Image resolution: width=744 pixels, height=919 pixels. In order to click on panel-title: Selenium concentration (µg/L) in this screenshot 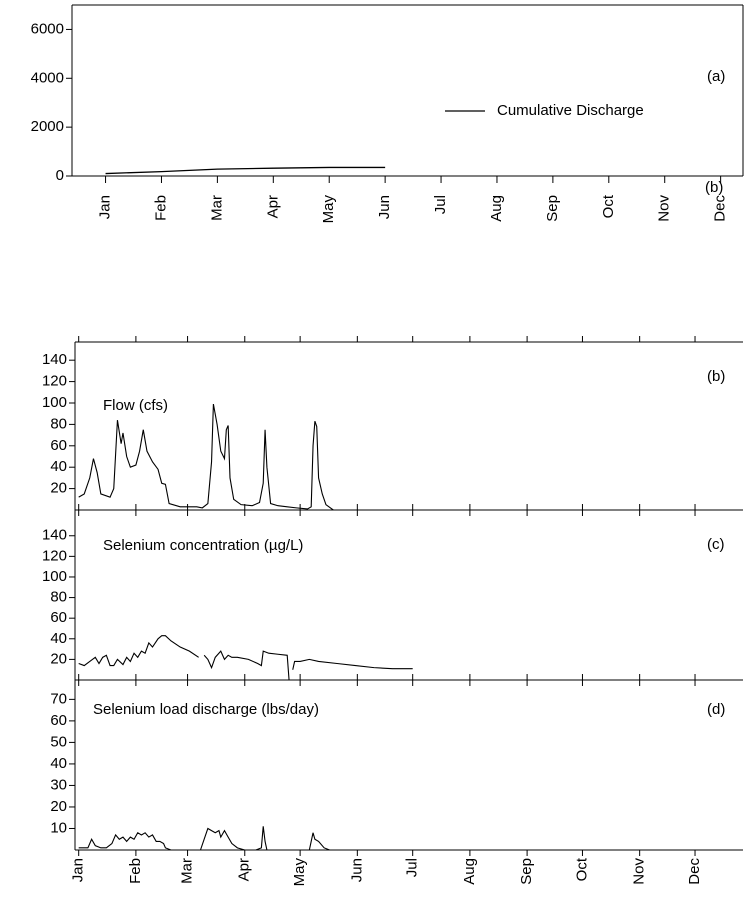, I will do `click(203, 545)`.